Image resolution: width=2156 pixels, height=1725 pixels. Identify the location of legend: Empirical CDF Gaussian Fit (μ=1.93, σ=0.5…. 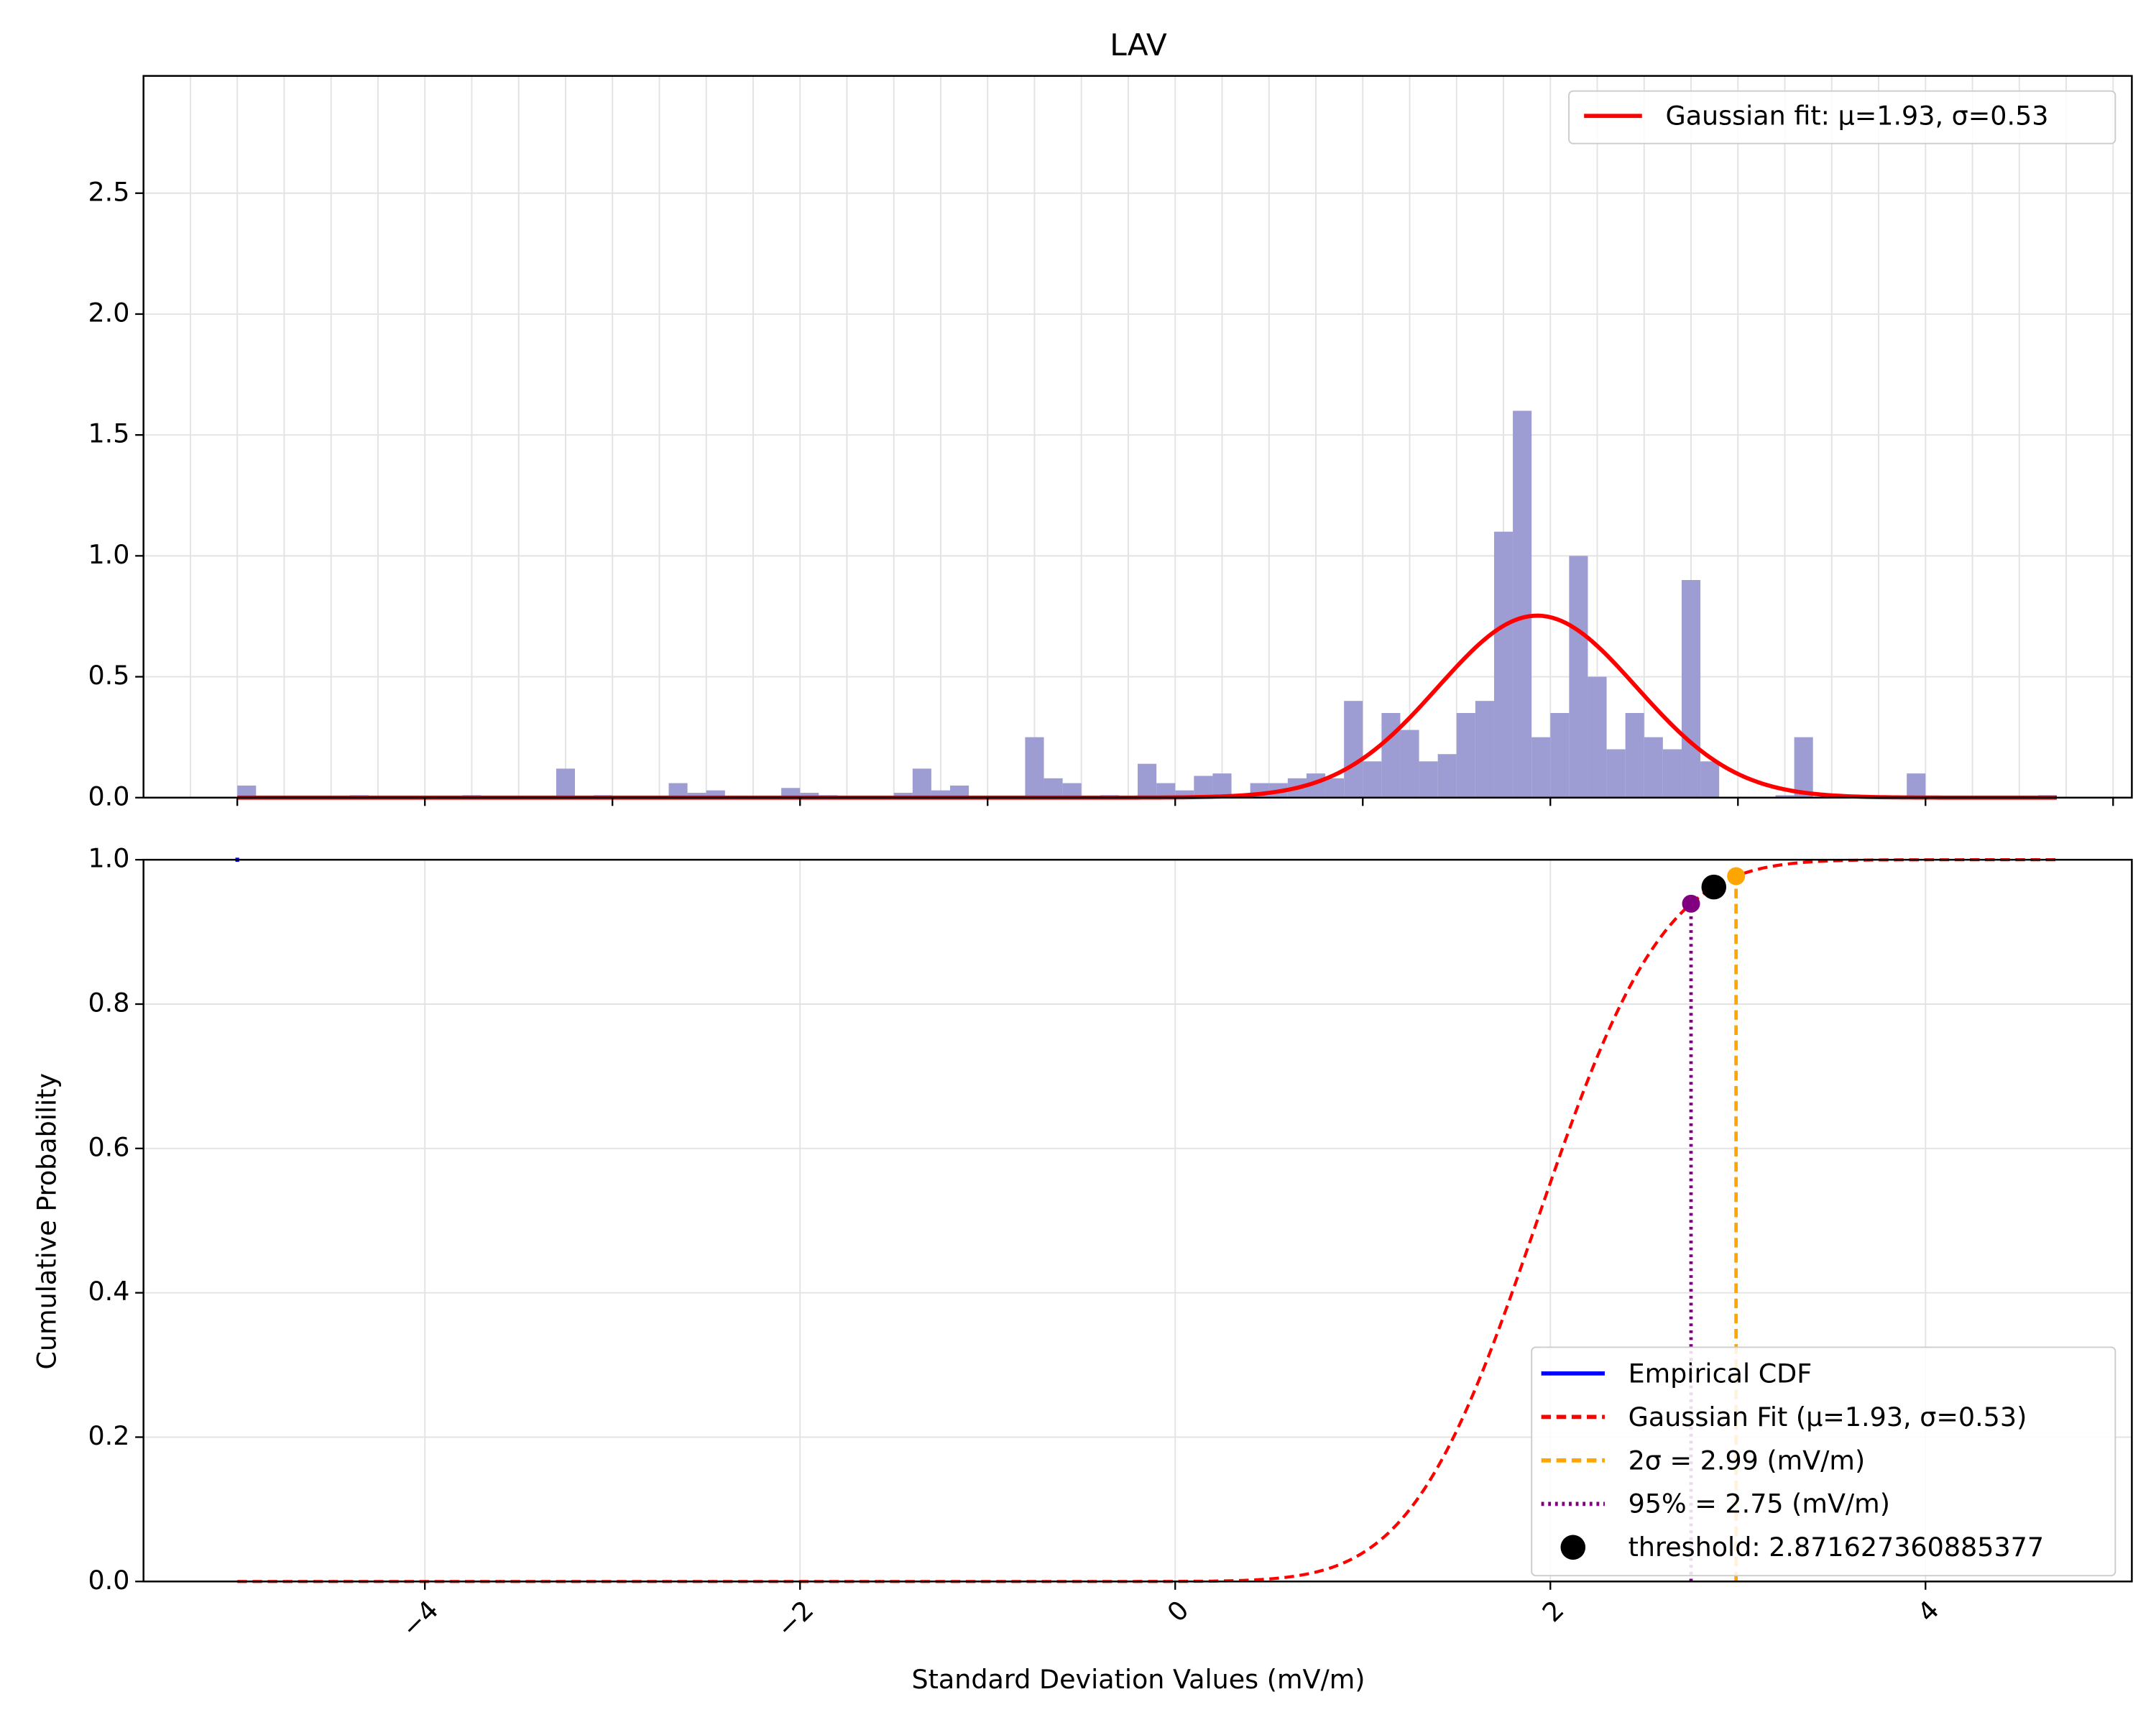
(1824, 1461).